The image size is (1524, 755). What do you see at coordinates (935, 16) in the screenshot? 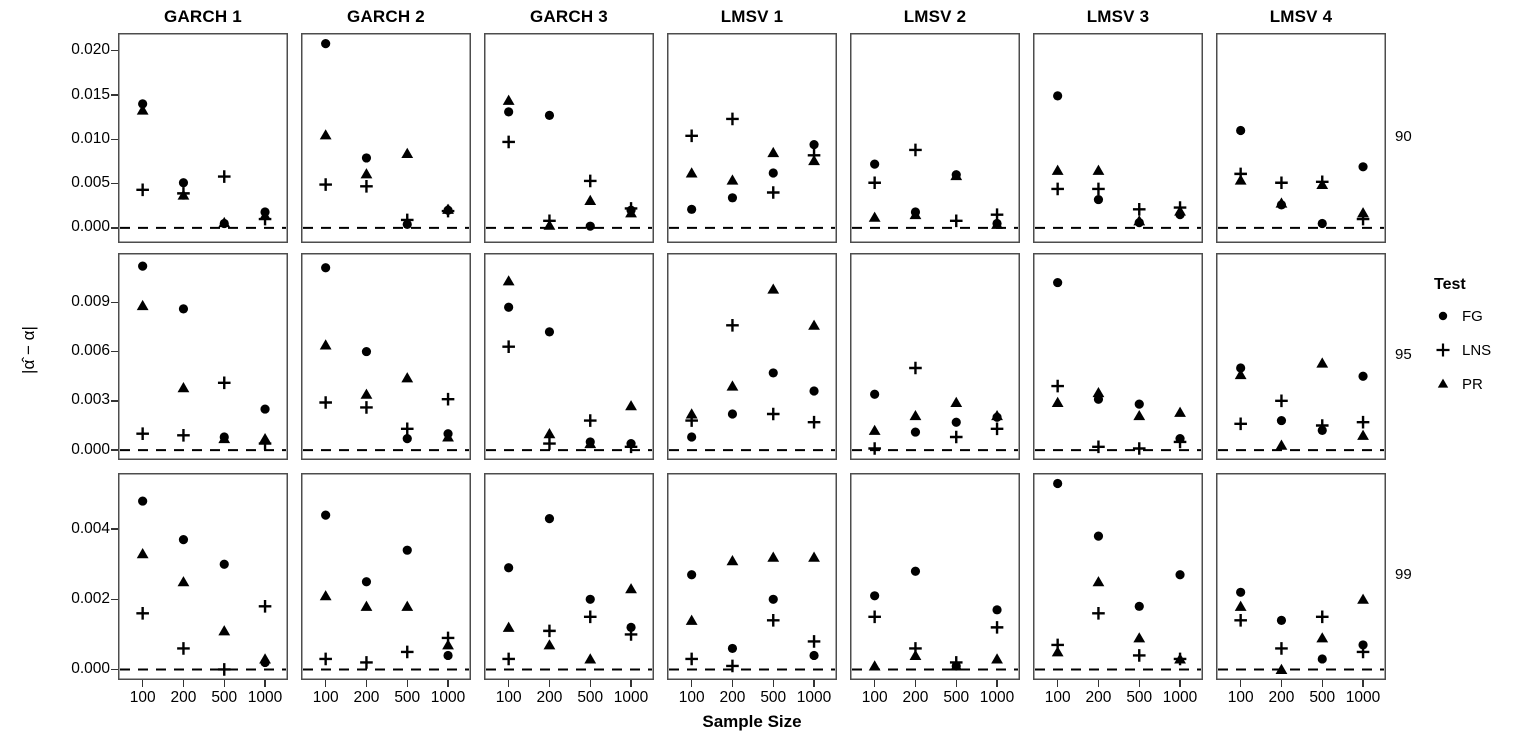
I see `facet-column-title: LMSV 2` at bounding box center [935, 16].